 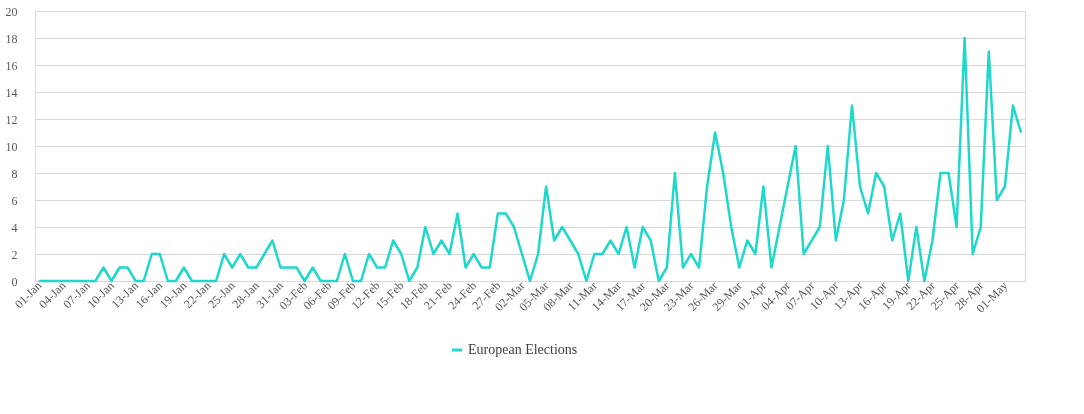 I want to click on legend-label: European Elections, so click(x=523, y=349).